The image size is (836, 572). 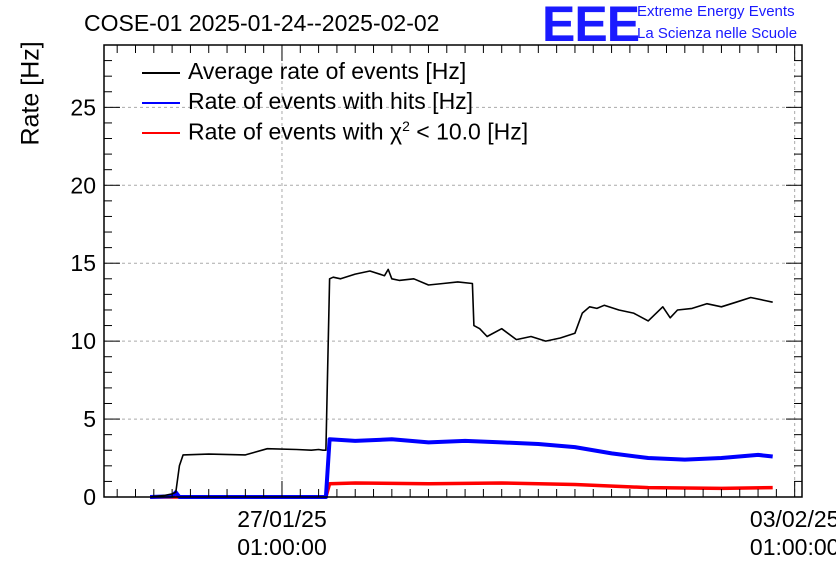 I want to click on legend-label-hits: Rate of events with hits [Hz], so click(x=331, y=101).